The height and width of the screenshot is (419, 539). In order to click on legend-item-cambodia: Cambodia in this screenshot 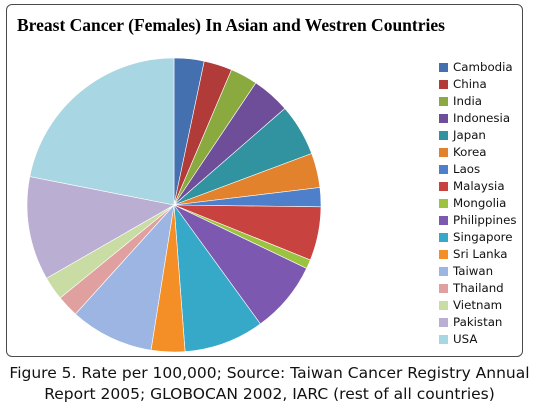, I will do `click(482, 67)`.